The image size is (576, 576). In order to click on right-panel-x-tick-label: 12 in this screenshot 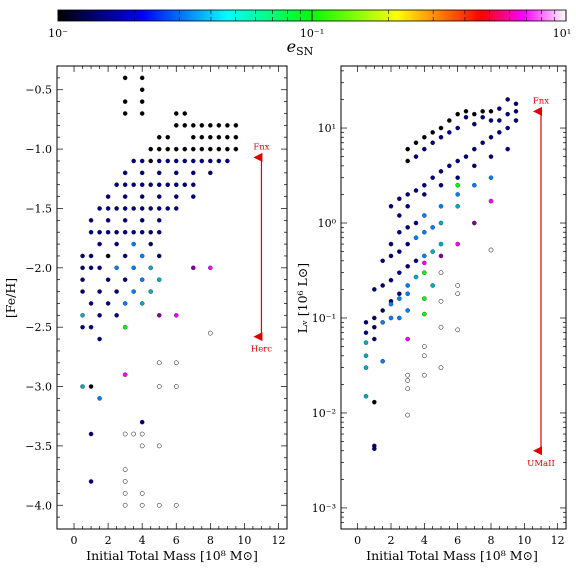, I will do `click(558, 540)`.